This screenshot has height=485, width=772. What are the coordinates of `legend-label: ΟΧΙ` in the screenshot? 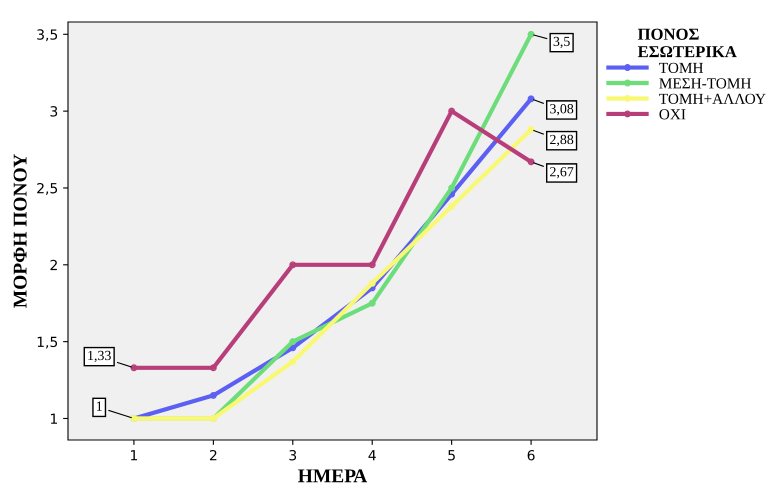 It's located at (672, 114).